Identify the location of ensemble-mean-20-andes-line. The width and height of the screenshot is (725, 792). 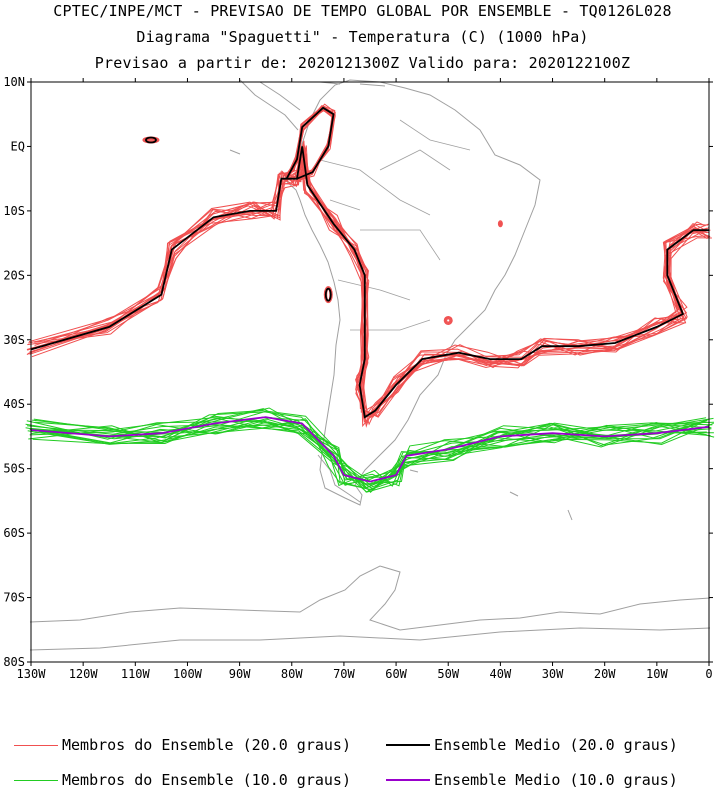
(310, 143).